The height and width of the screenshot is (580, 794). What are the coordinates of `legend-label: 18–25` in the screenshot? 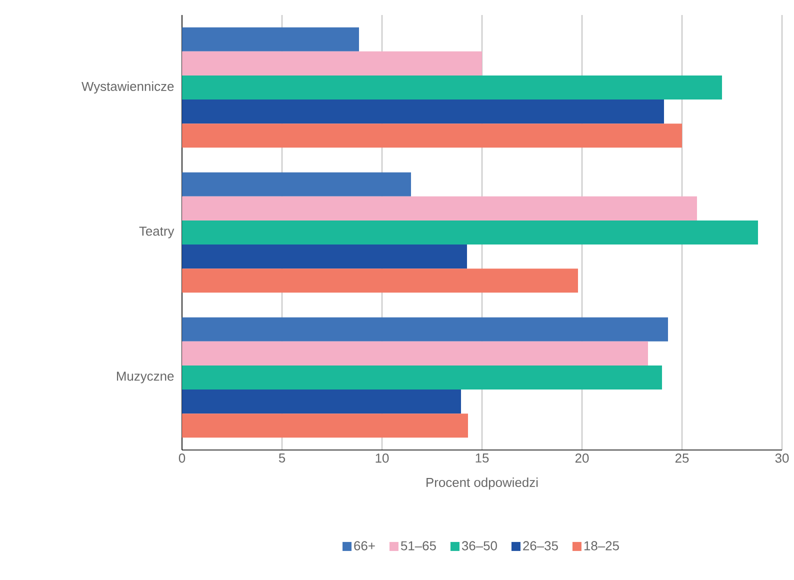 It's located at (601, 545).